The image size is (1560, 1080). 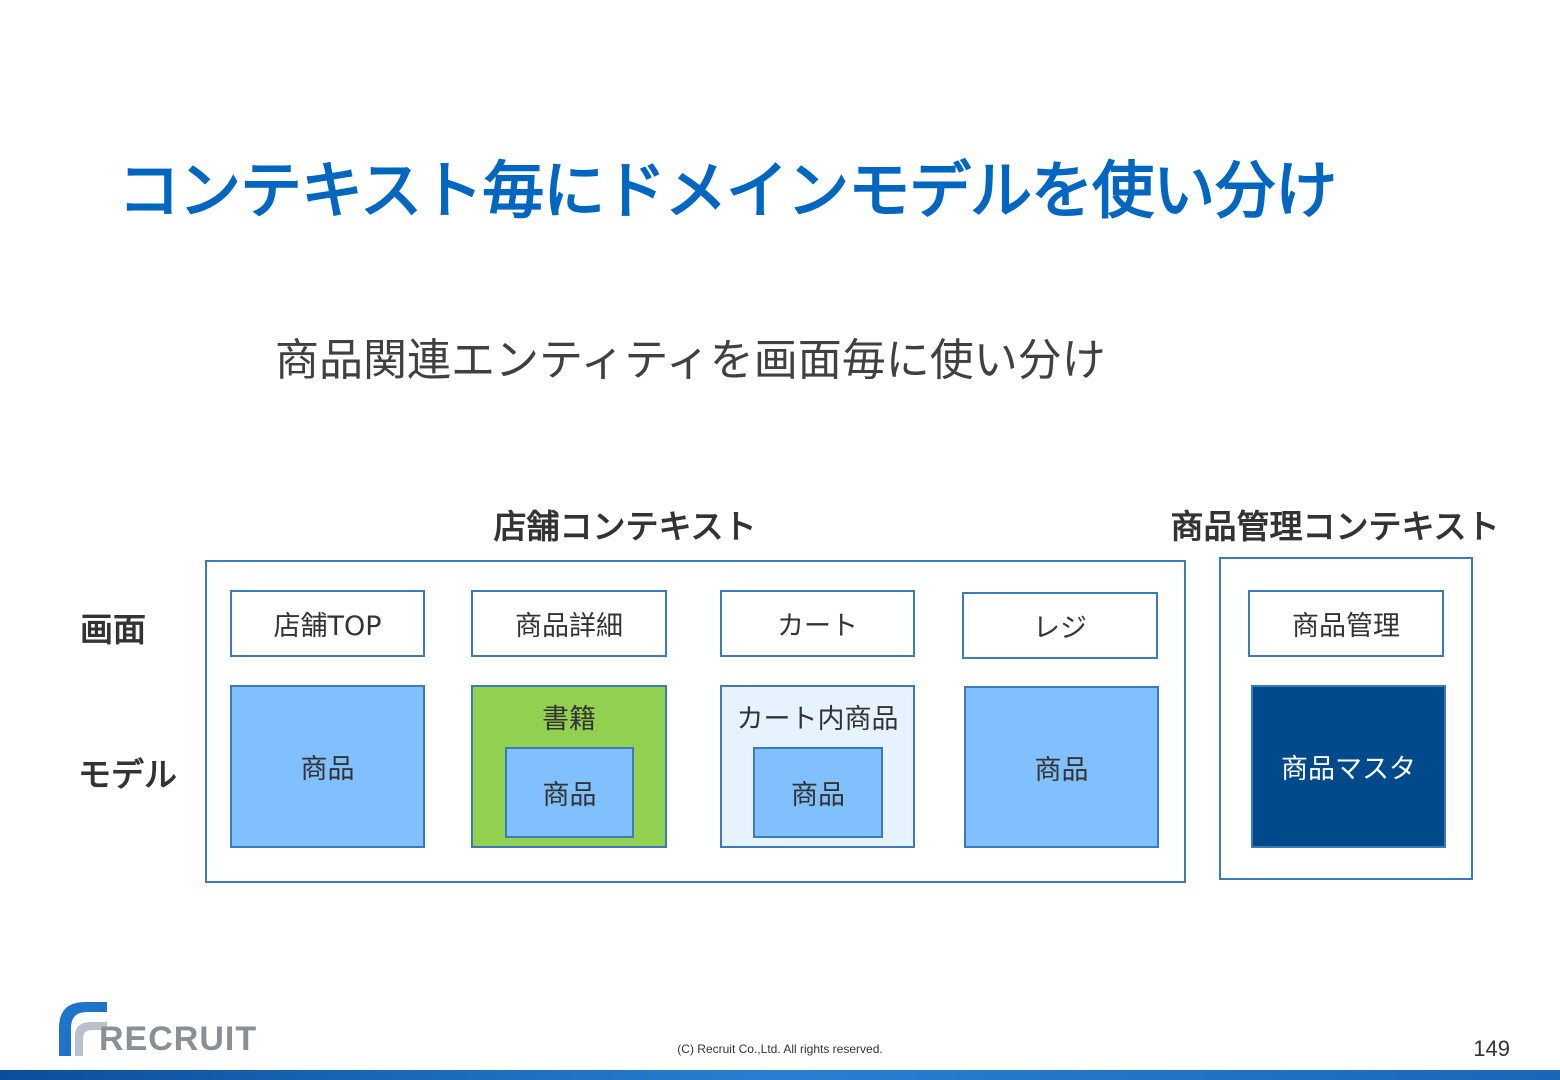 What do you see at coordinates (127, 774) in the screenshot?
I see `model-row-label: モデル` at bounding box center [127, 774].